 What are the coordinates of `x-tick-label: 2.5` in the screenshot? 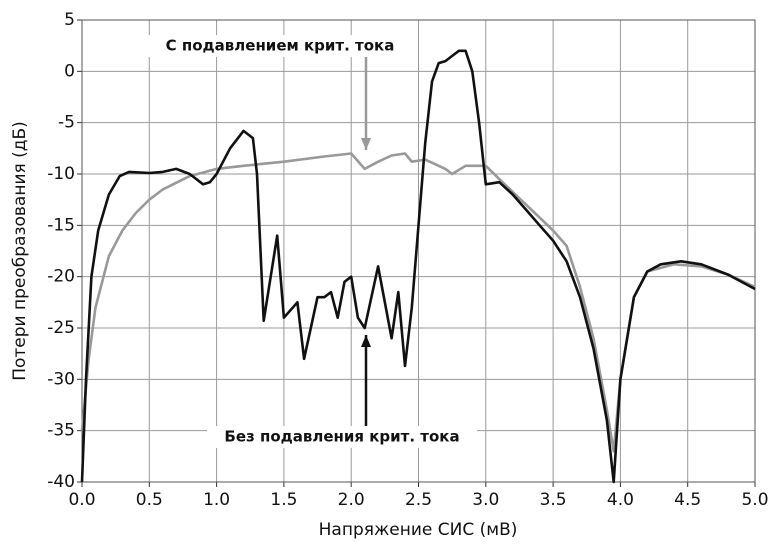 It's located at (418, 500).